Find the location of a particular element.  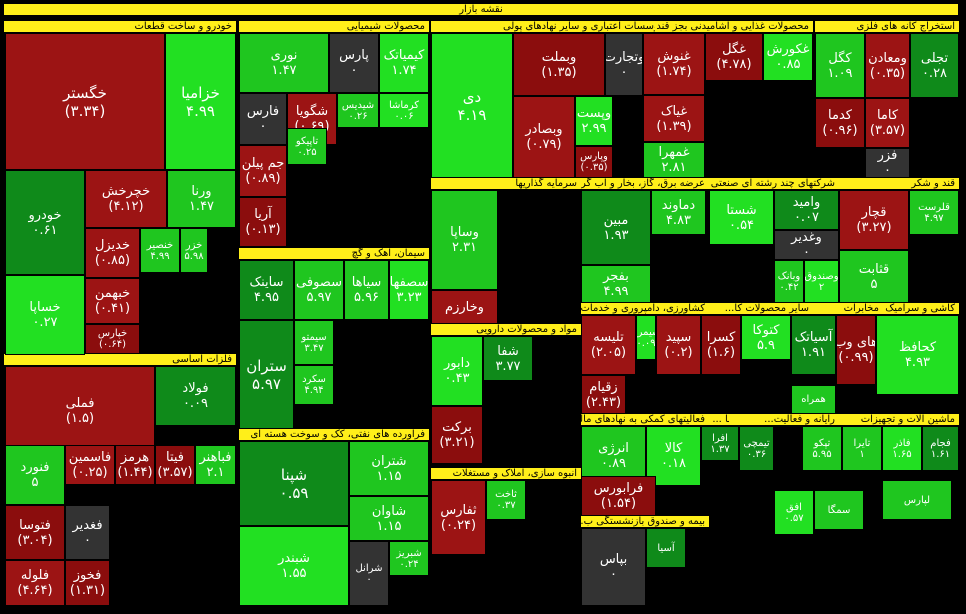

treemap-tile: فاسمین (۰.۲۵) is located at coordinates (90, 465).